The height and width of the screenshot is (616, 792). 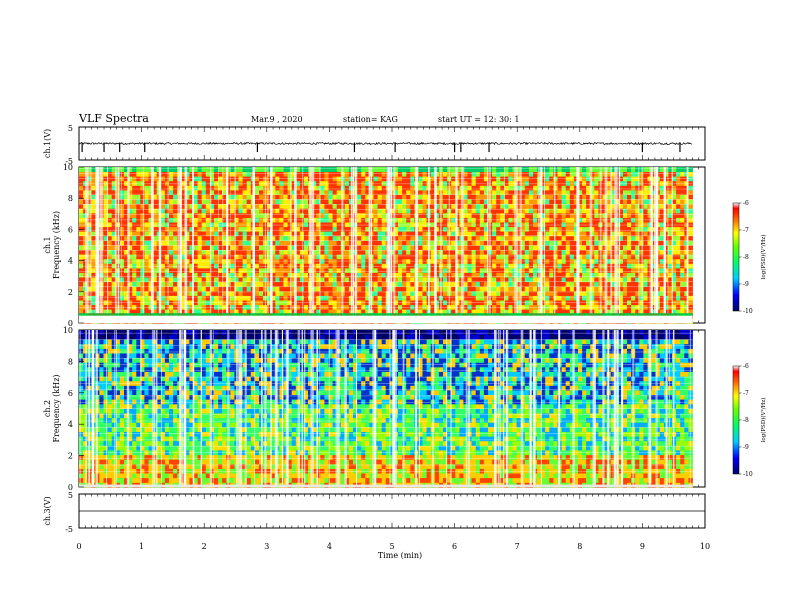 I want to click on x-tick-label: 3, so click(x=266, y=546).